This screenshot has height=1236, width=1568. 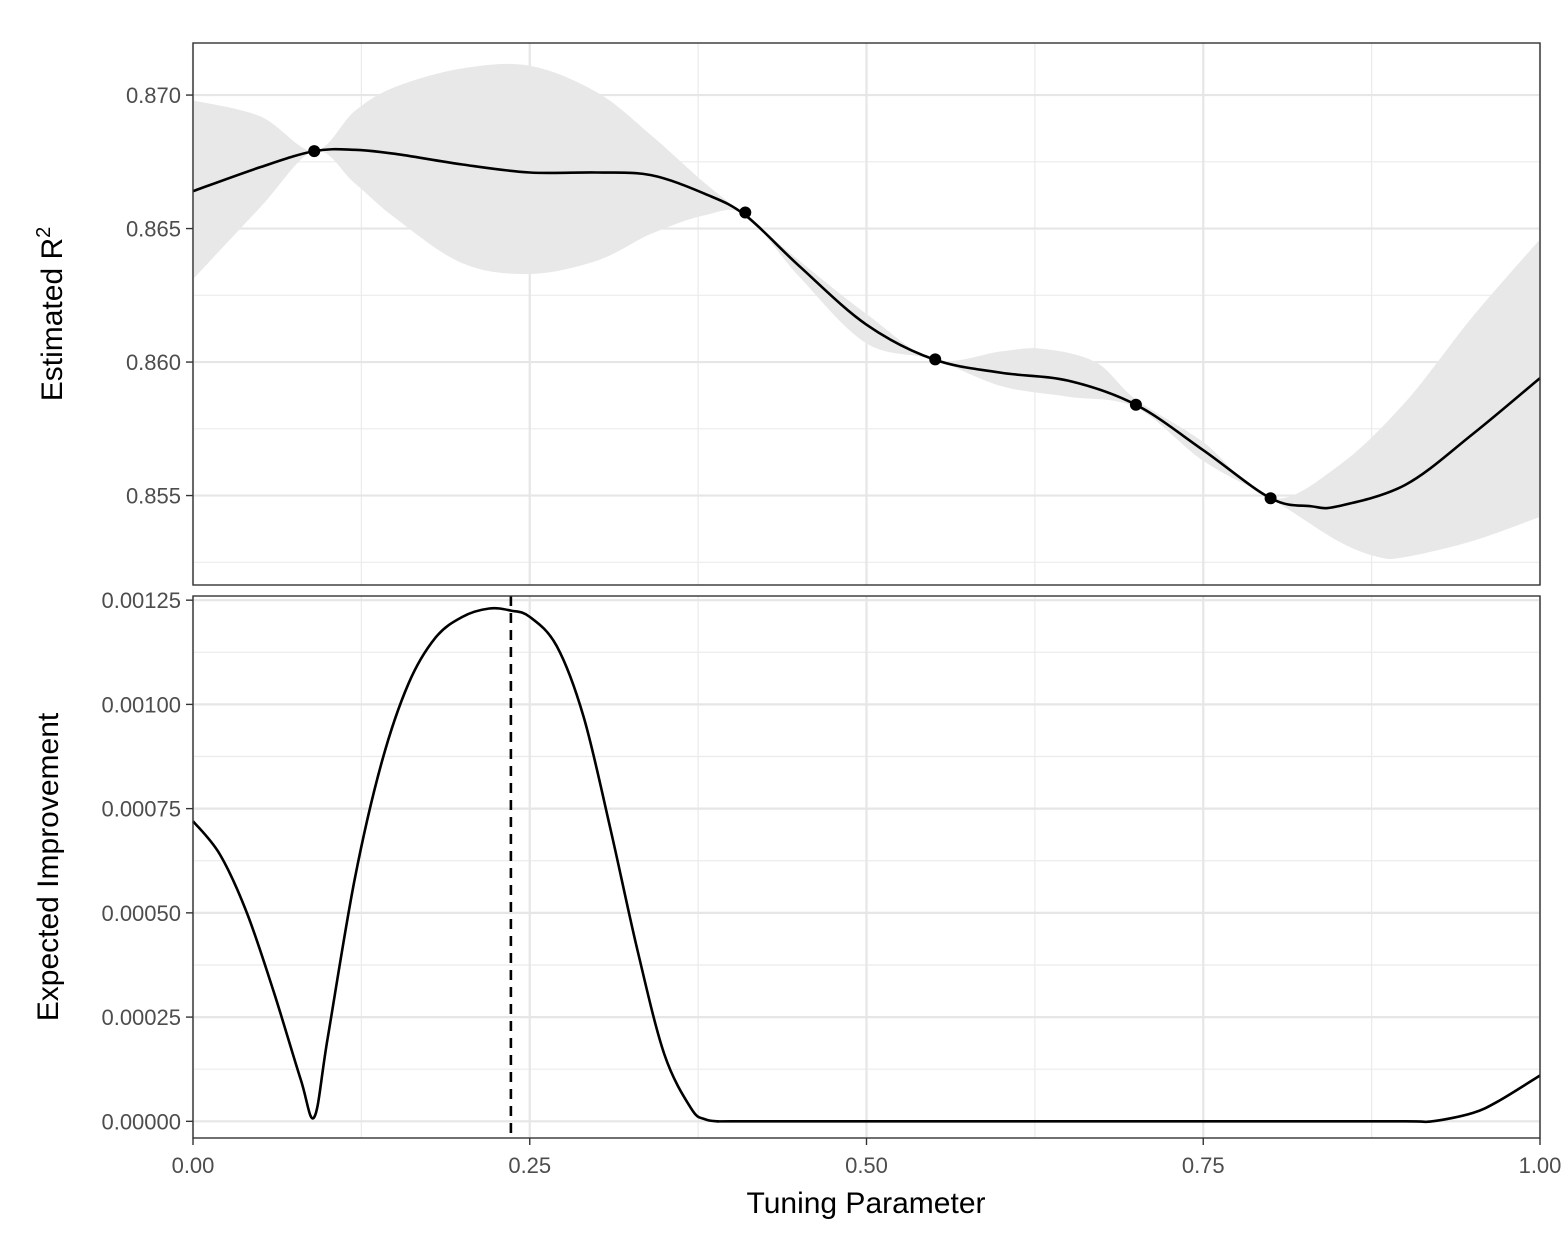 What do you see at coordinates (193, 1165) in the screenshot?
I see `x-tick-label: 0.00` at bounding box center [193, 1165].